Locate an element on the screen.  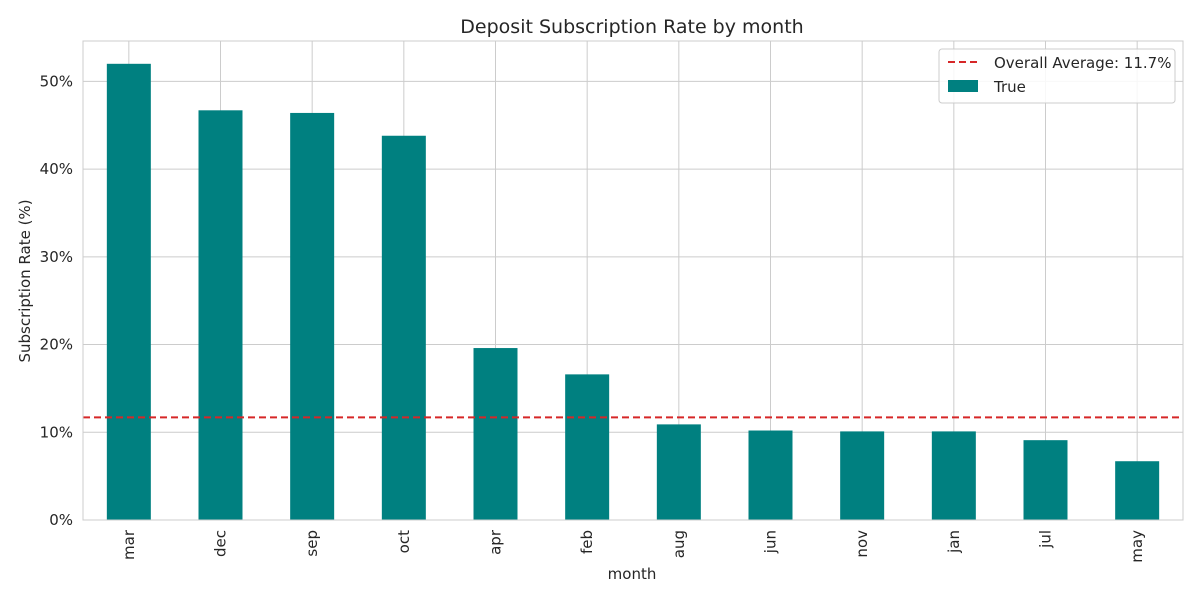
bar-jun is located at coordinates (770, 475).